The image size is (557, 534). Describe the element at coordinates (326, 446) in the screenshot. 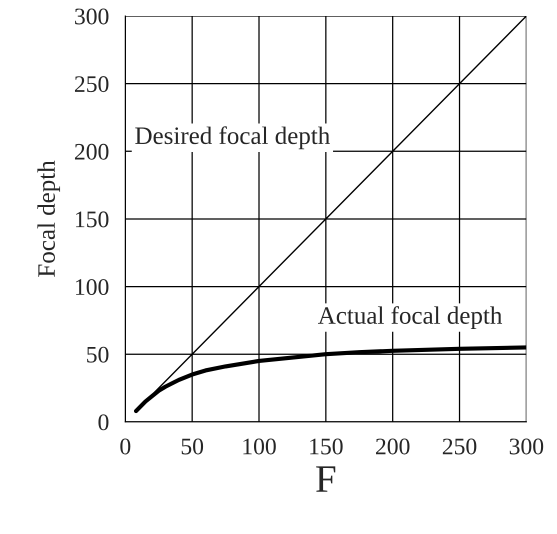

I see `x-tick-label: 150` at that location.